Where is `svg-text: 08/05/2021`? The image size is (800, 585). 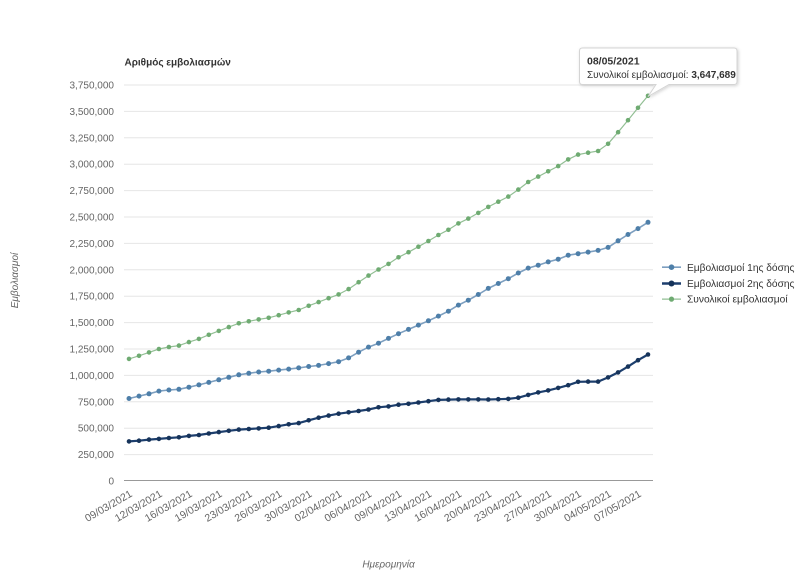
svg-text: 08/05/2021 is located at coordinates (613, 62).